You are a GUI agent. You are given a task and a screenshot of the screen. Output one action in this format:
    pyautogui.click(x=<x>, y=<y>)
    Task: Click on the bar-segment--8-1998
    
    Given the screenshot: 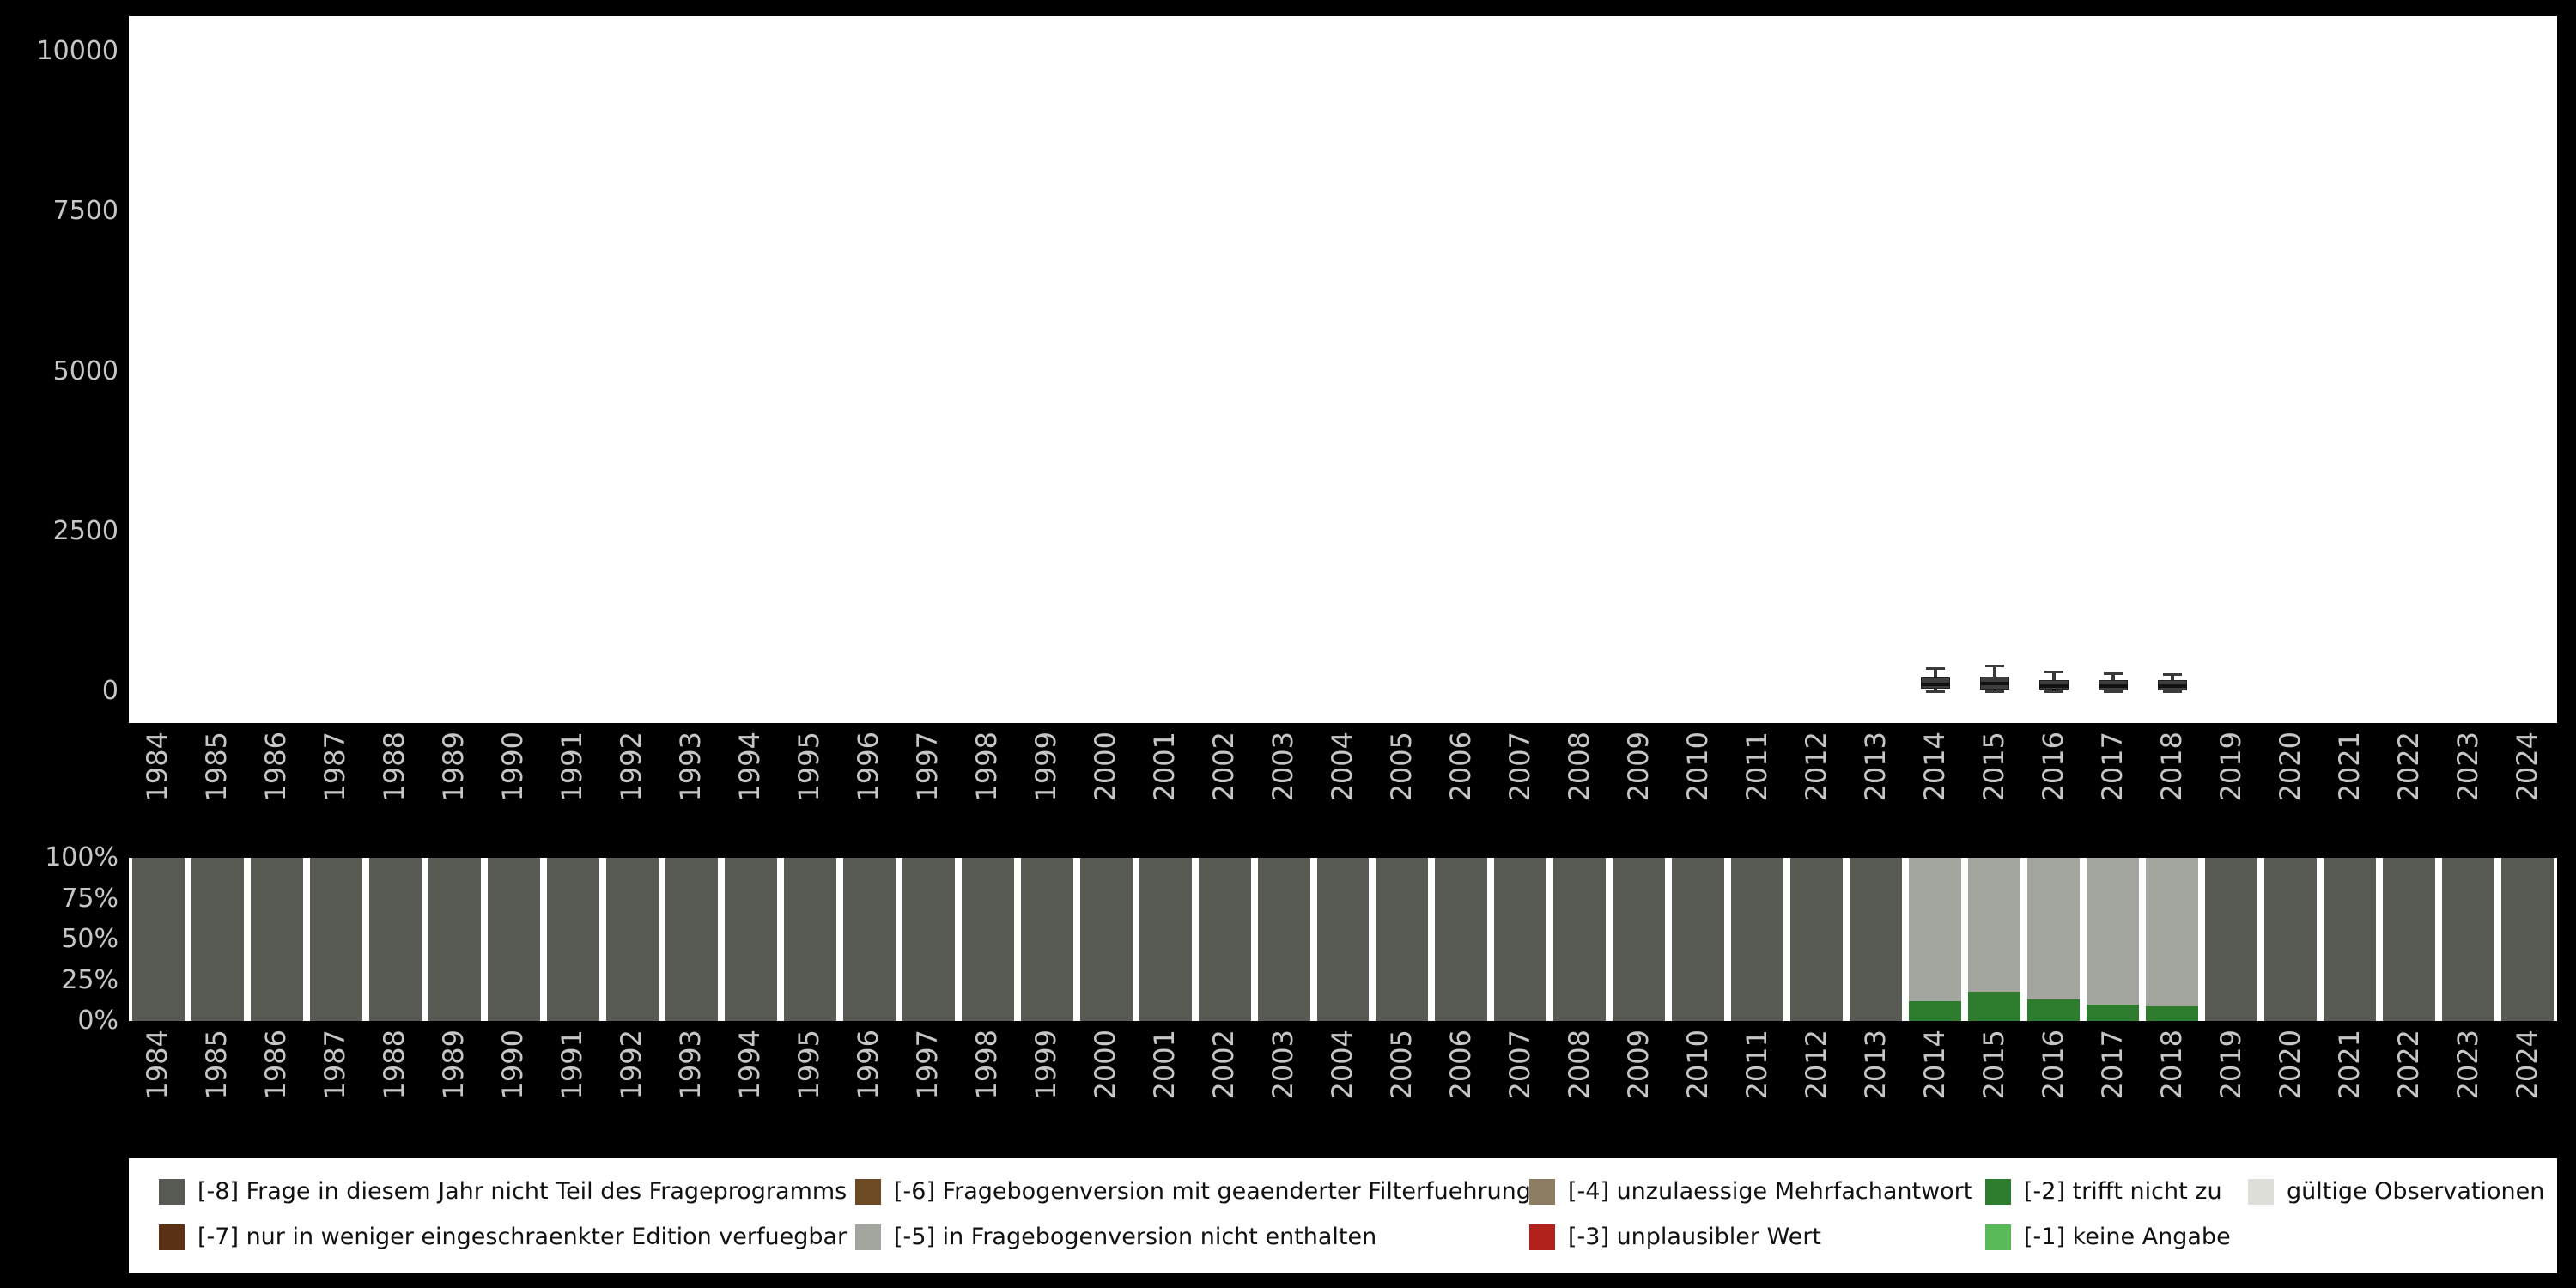 What is the action you would take?
    pyautogui.click(x=987, y=940)
    